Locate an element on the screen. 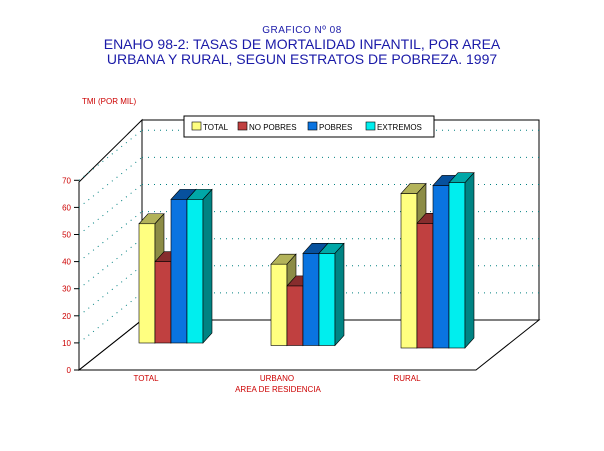 This screenshot has height=451, width=604. legend-label: POBRES is located at coordinates (335, 127).